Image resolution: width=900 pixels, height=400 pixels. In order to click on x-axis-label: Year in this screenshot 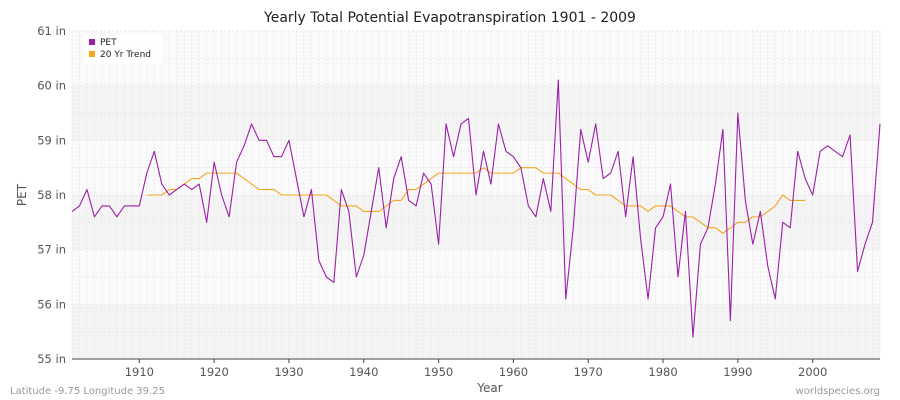, I will do `click(489, 388)`.